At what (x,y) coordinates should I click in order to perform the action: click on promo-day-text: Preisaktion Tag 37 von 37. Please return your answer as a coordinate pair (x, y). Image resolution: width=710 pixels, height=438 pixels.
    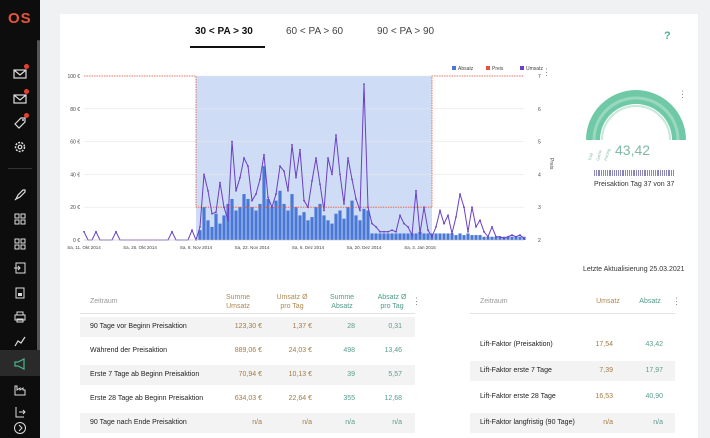
    Looking at the image, I should click on (634, 184).